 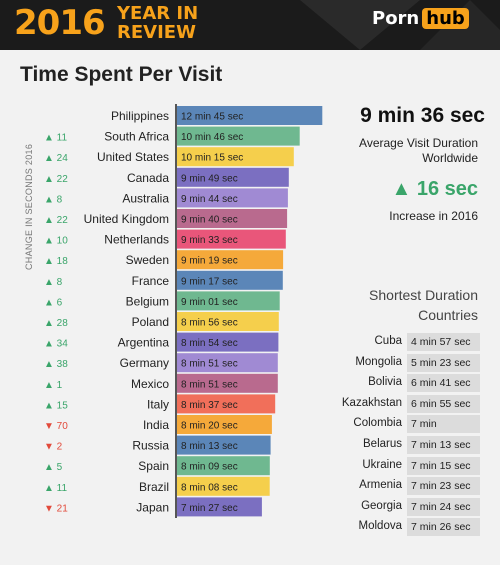 What do you see at coordinates (29, 206) in the screenshot?
I see `y-axis-label: CHANGE IN SECONDS 2016` at bounding box center [29, 206].